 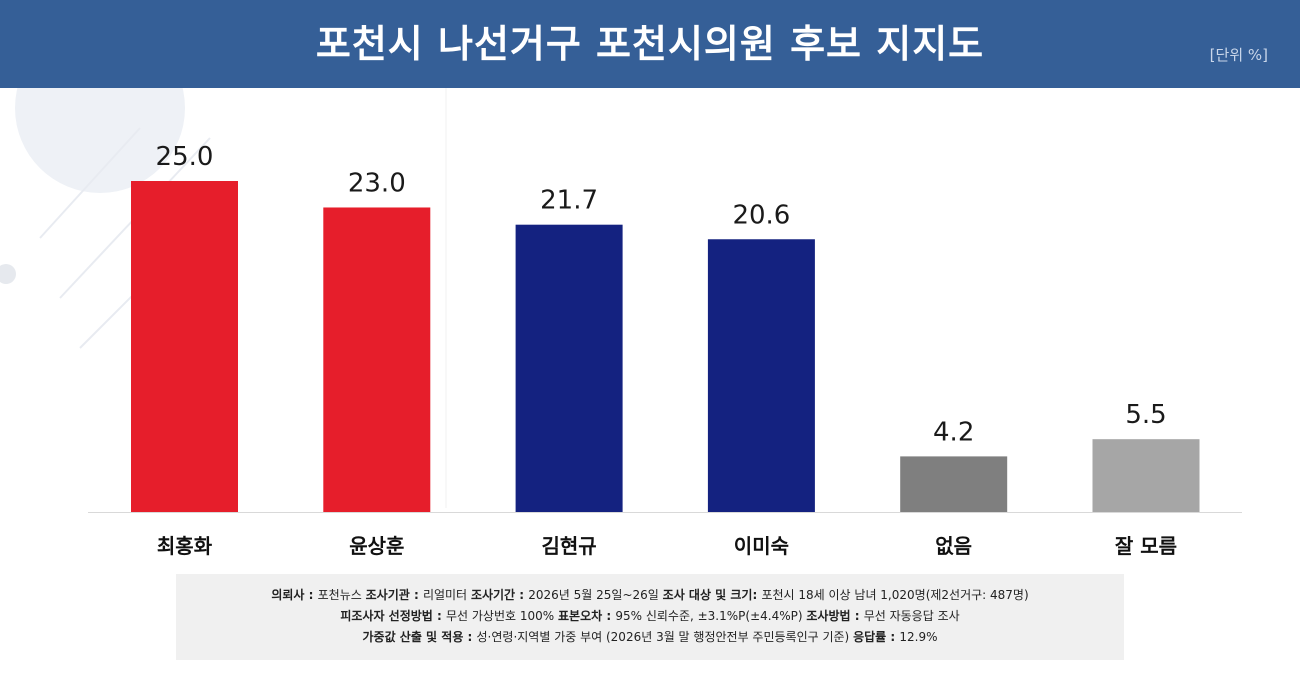 I want to click on value-label-1: 25.0, so click(x=185, y=157).